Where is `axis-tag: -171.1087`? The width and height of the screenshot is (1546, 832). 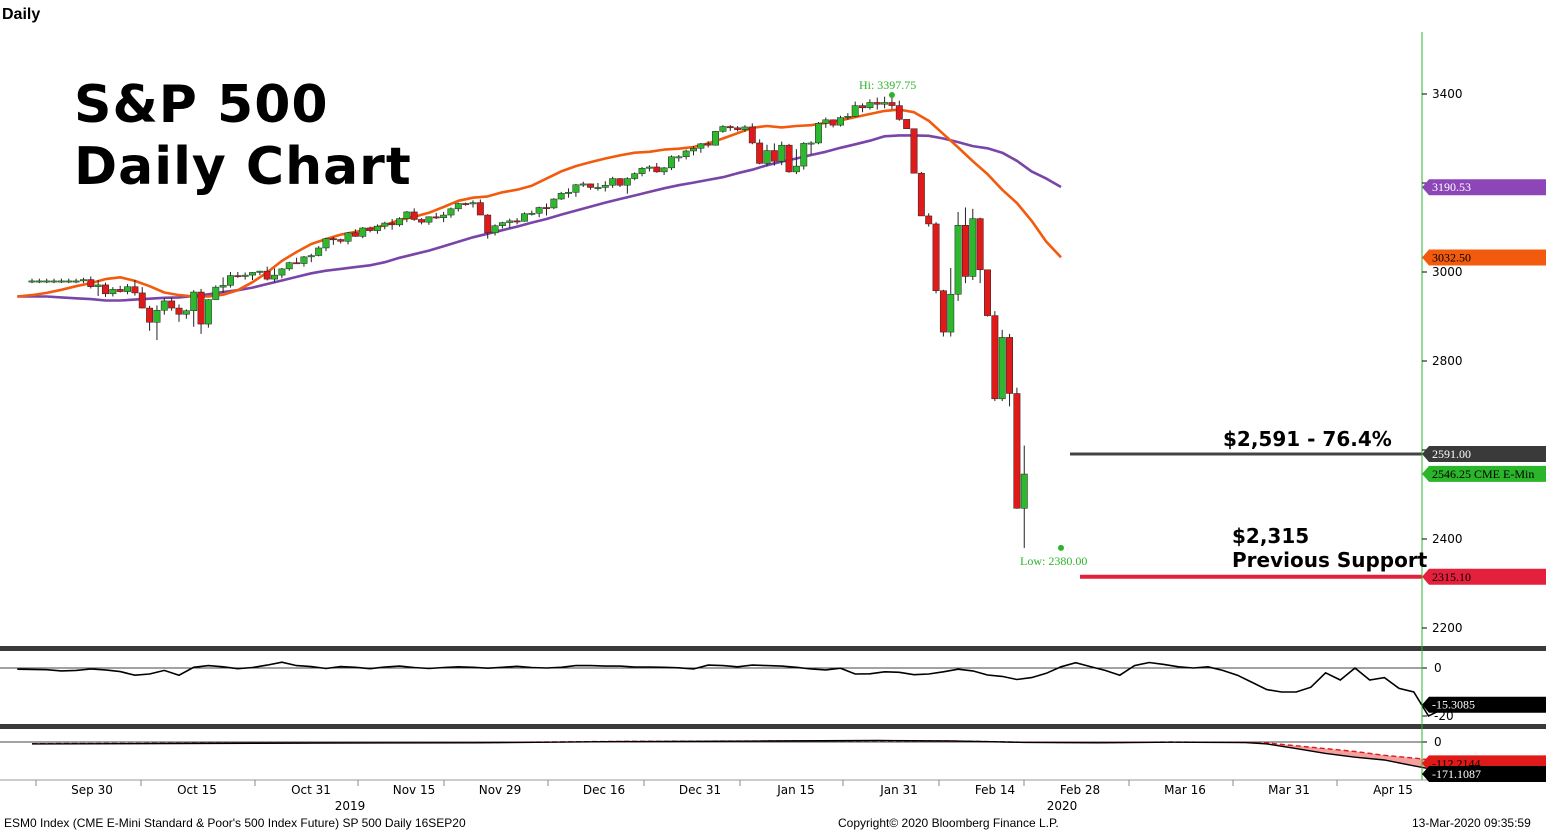
axis-tag: -171.1087 is located at coordinates (1484, 774).